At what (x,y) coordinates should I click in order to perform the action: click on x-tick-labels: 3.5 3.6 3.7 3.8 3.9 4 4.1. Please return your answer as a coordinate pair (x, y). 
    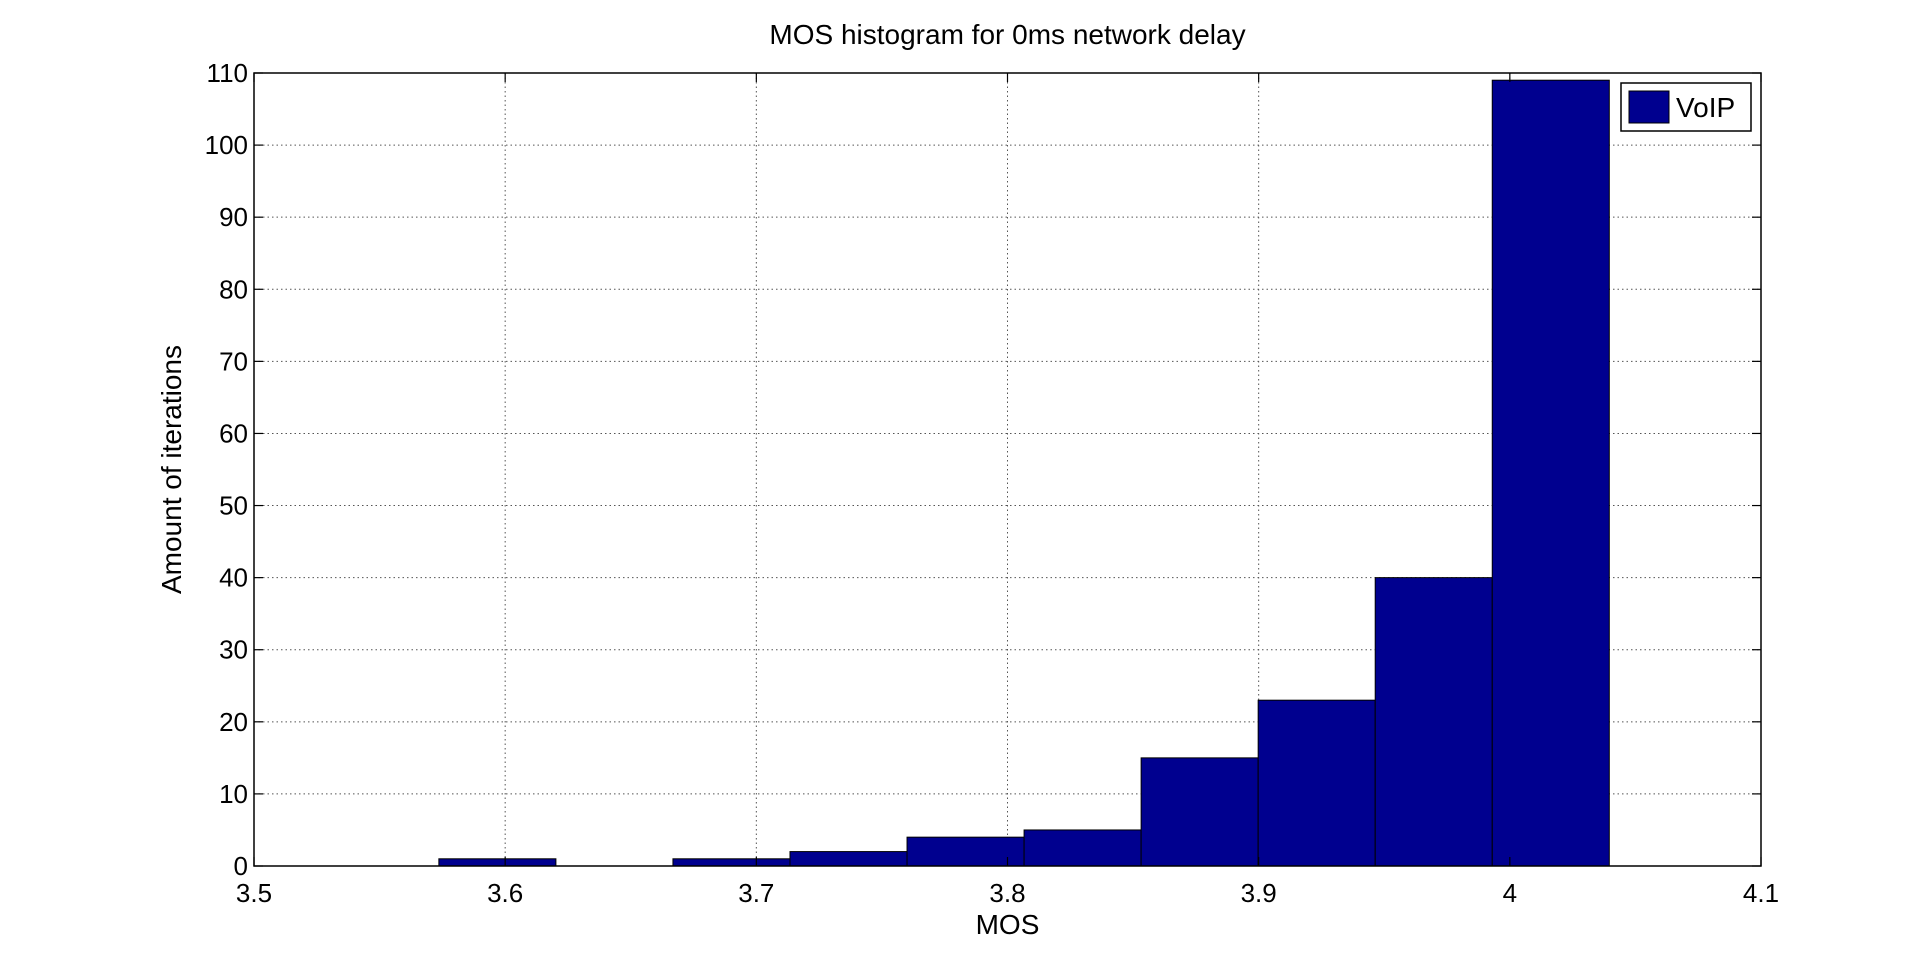
    Looking at the image, I should click on (1007, 893).